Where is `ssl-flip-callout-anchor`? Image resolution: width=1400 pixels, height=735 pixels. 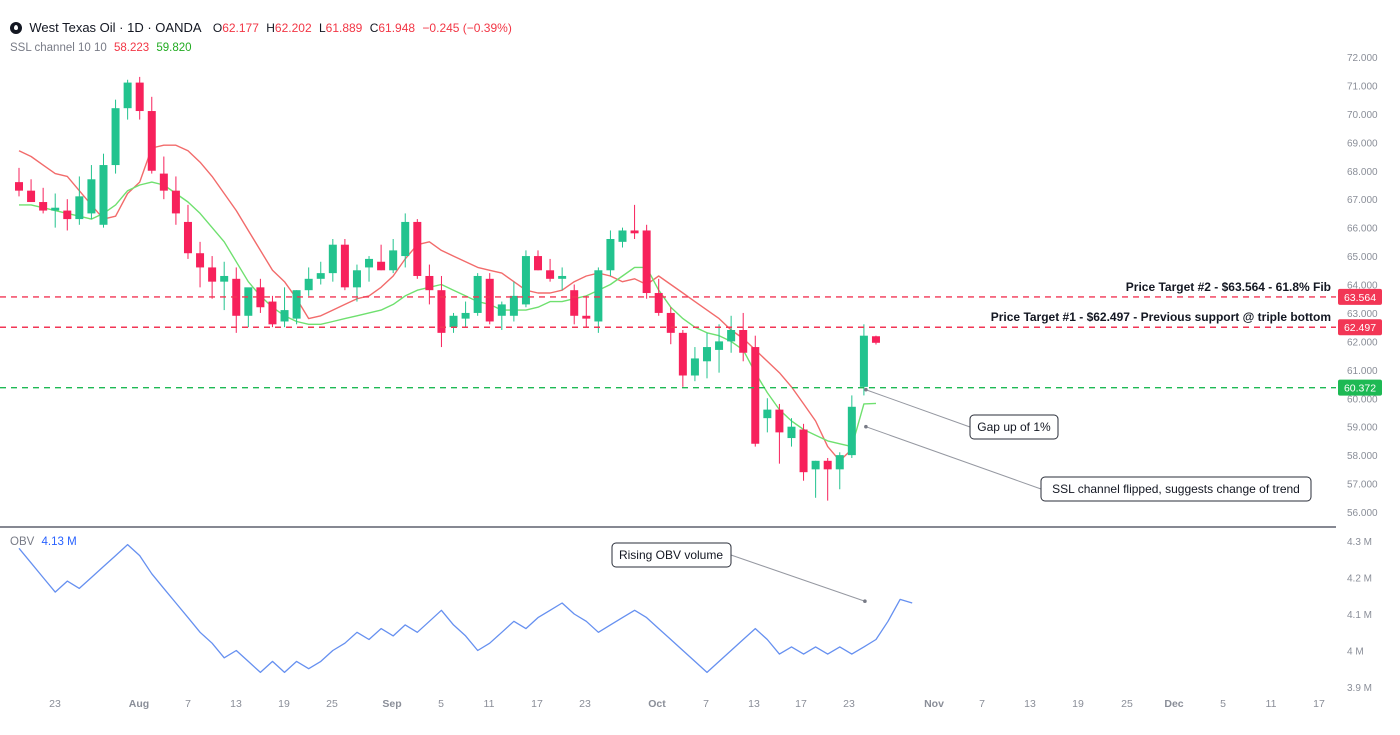 ssl-flip-callout-anchor is located at coordinates (866, 426).